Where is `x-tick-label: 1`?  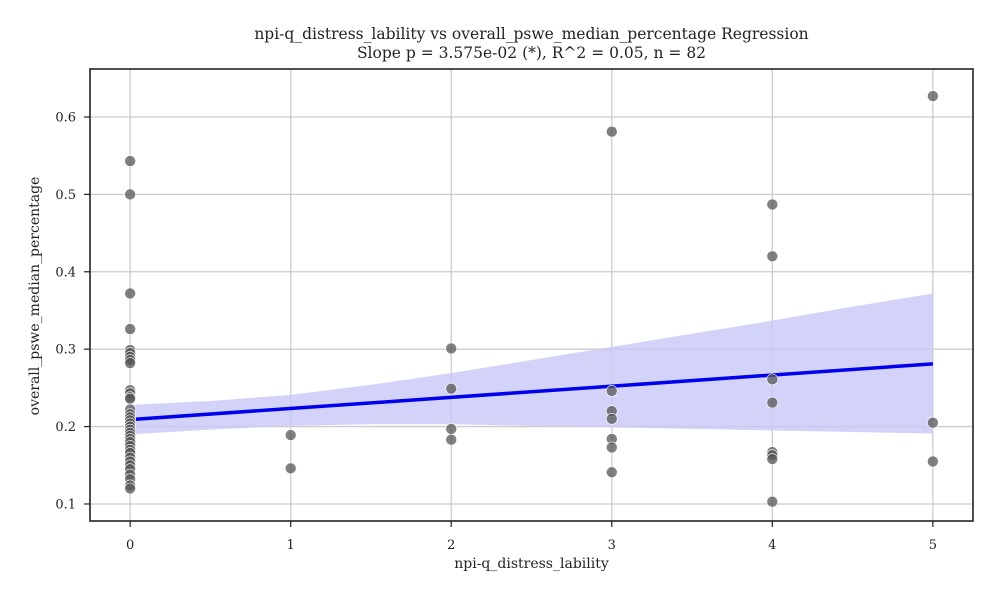 x-tick-label: 1 is located at coordinates (291, 545).